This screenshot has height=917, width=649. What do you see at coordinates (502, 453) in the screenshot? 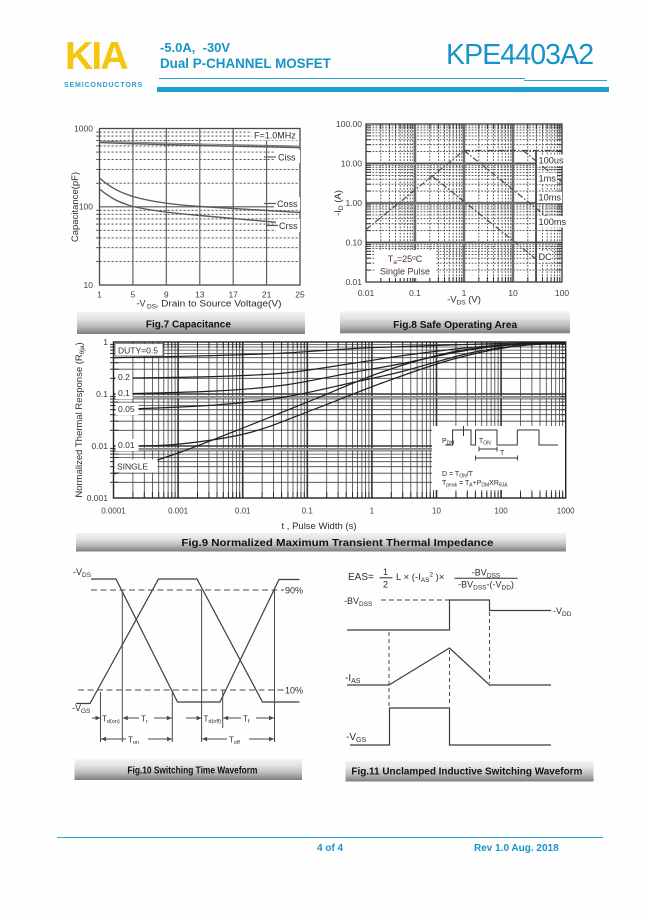
I see `svg-text: T` at bounding box center [502, 453].